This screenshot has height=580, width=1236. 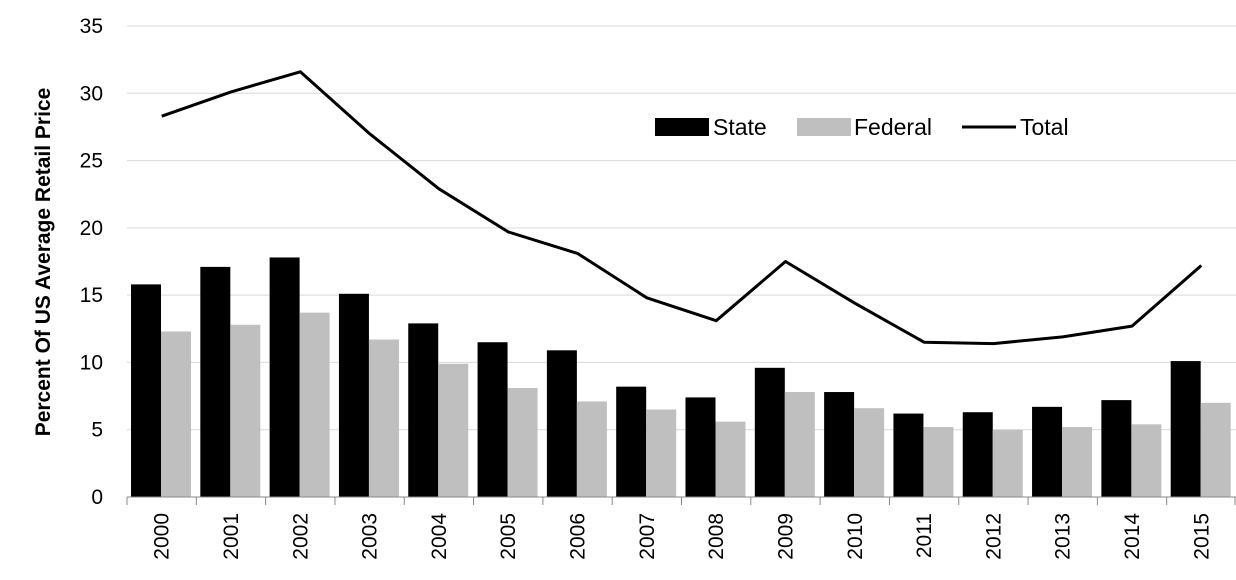 What do you see at coordinates (97, 430) in the screenshot?
I see `y-tick-label: 5` at bounding box center [97, 430].